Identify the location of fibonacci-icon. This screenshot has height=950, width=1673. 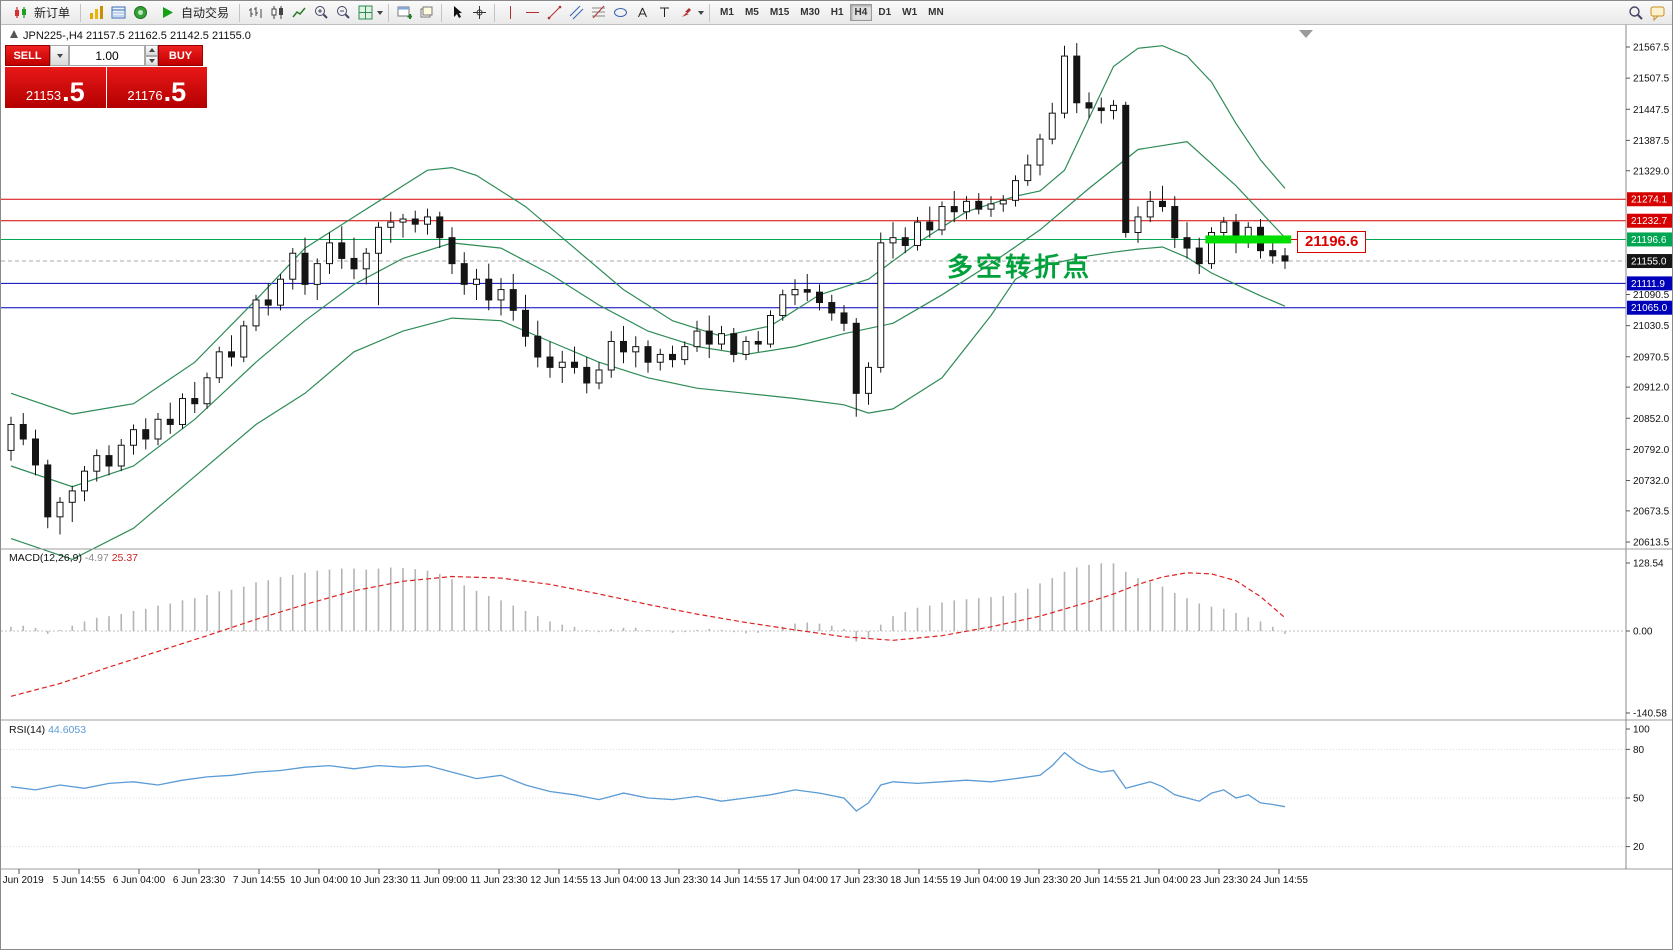
(598, 13).